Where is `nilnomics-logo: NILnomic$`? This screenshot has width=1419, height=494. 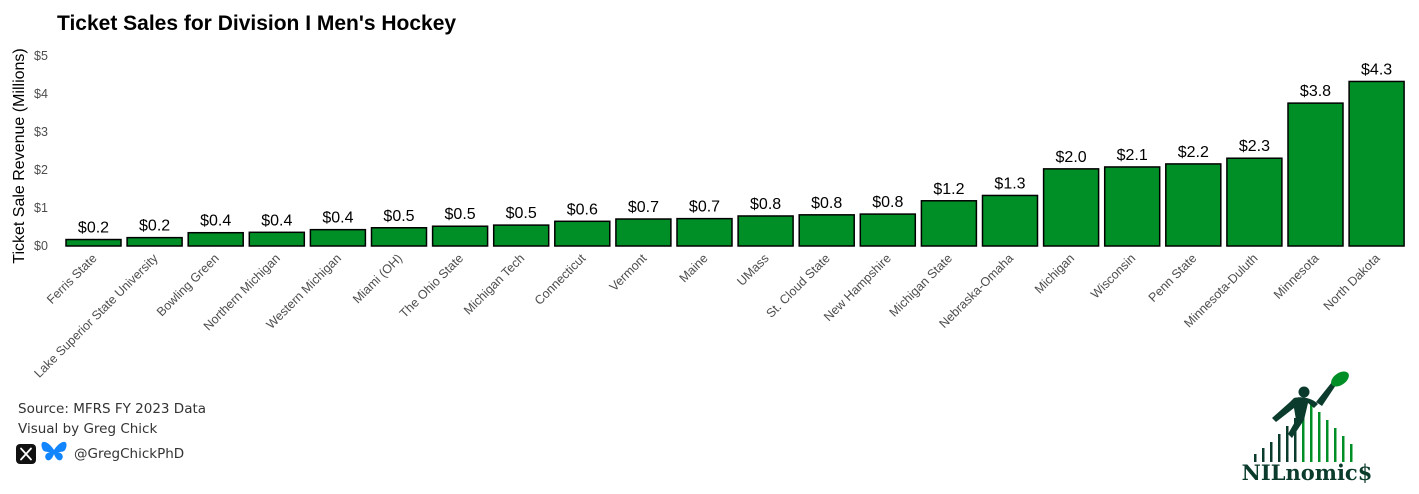 nilnomics-logo: NILnomic$ is located at coordinates (1307, 427).